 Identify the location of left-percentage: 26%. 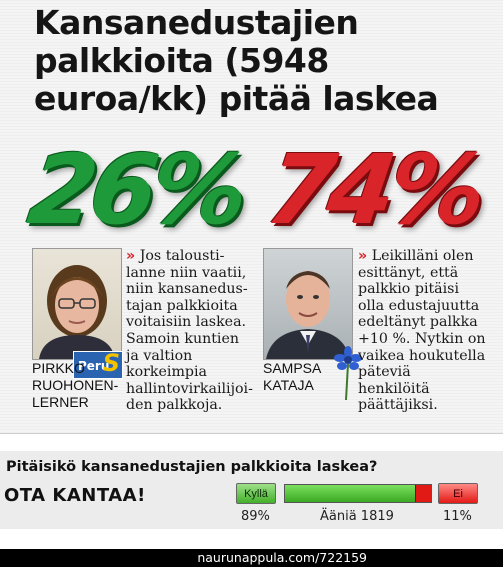
(136, 190).